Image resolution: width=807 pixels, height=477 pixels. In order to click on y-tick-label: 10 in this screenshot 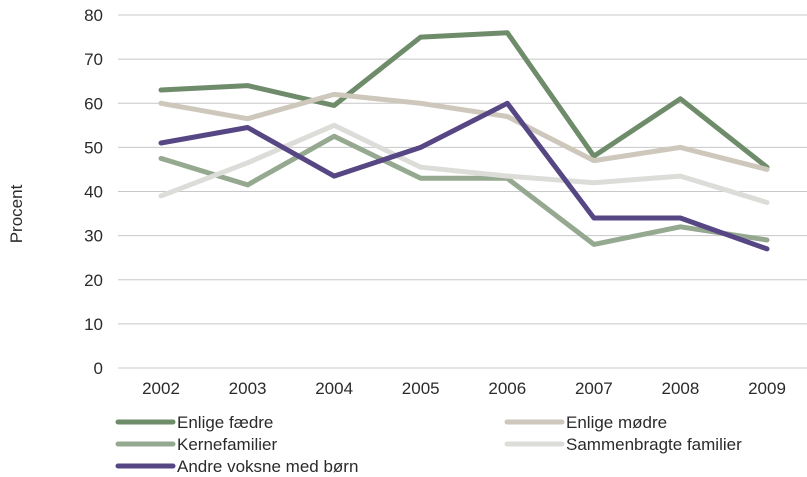, I will do `click(93, 324)`.